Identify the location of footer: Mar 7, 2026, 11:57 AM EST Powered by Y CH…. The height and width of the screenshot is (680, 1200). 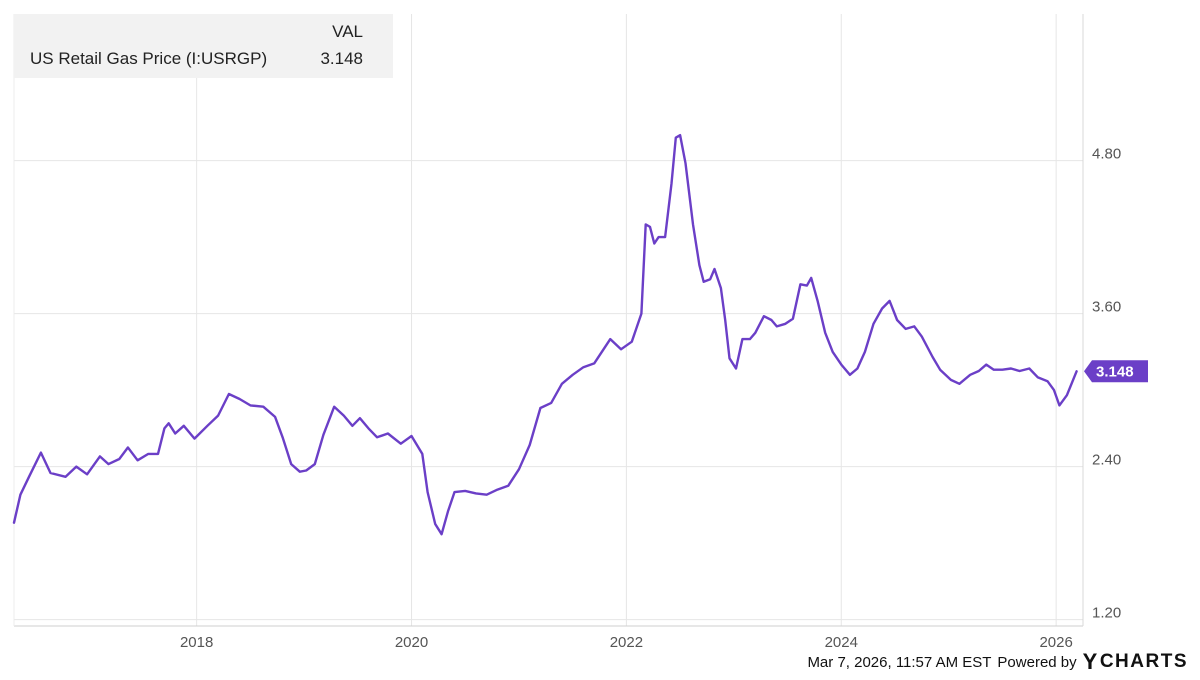
(997, 662).